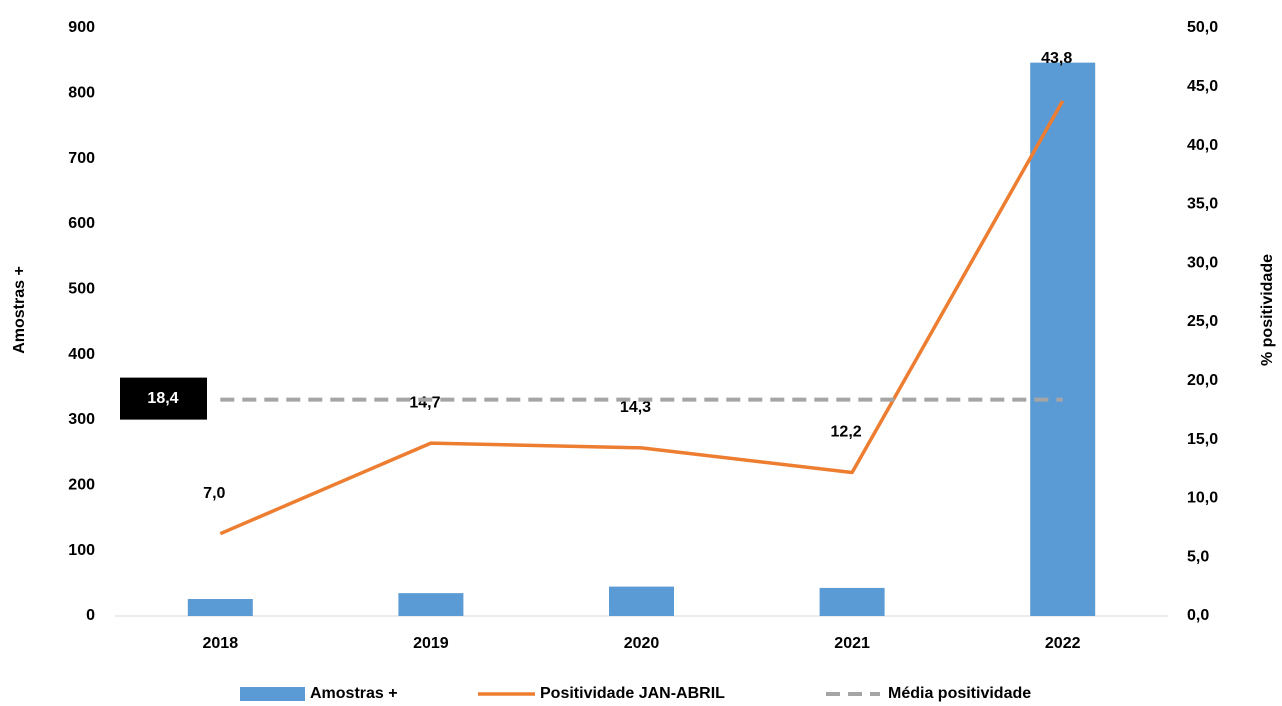  Describe the element at coordinates (431, 643) in the screenshot. I see `x-tick-label: 2019` at that location.